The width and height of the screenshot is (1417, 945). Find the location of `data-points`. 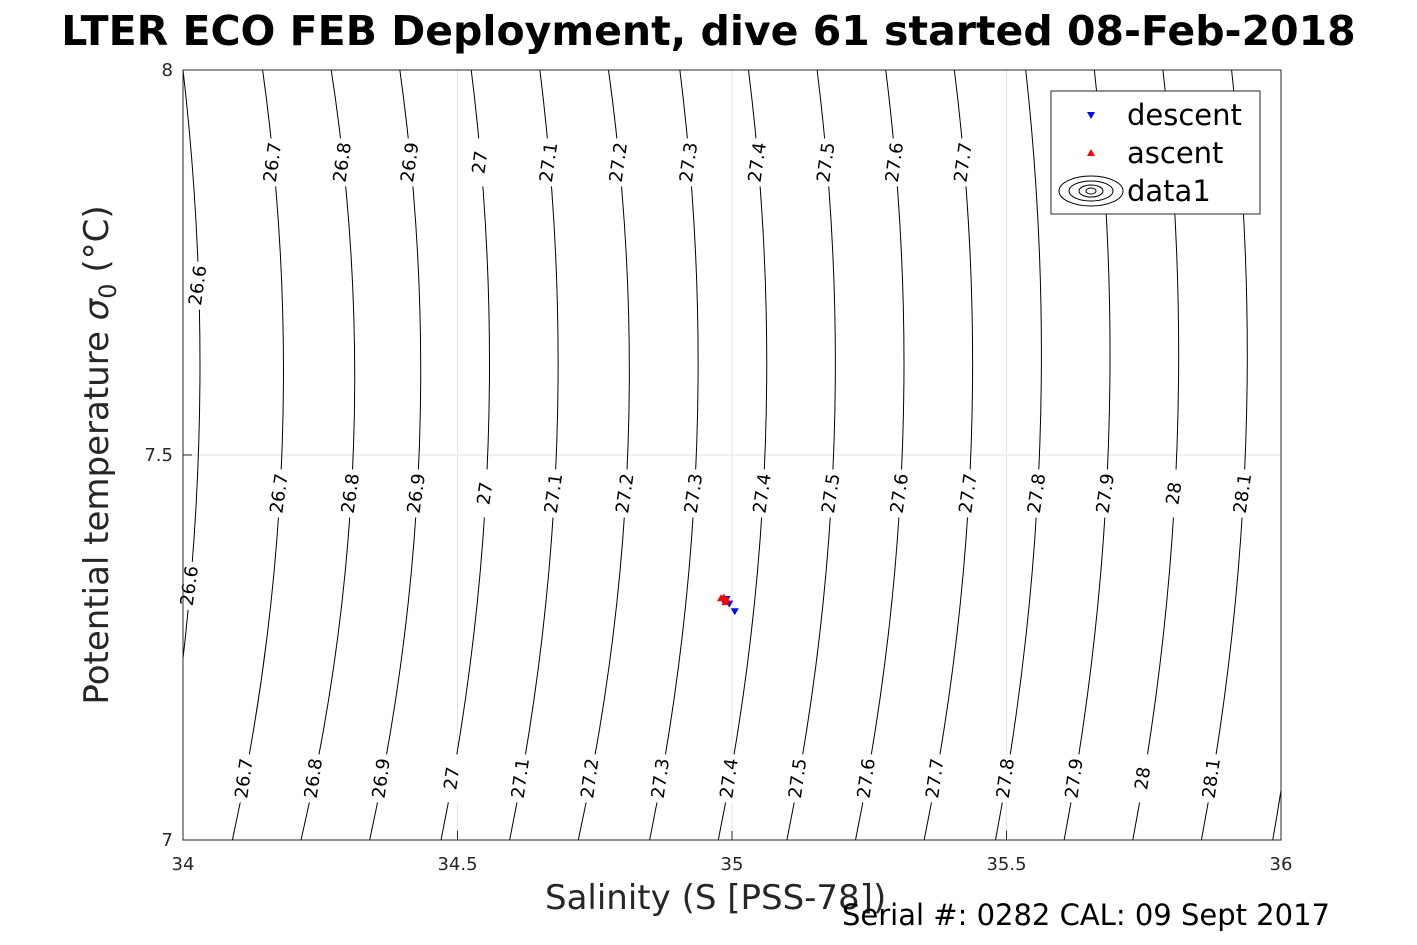

data-points is located at coordinates (728, 604).